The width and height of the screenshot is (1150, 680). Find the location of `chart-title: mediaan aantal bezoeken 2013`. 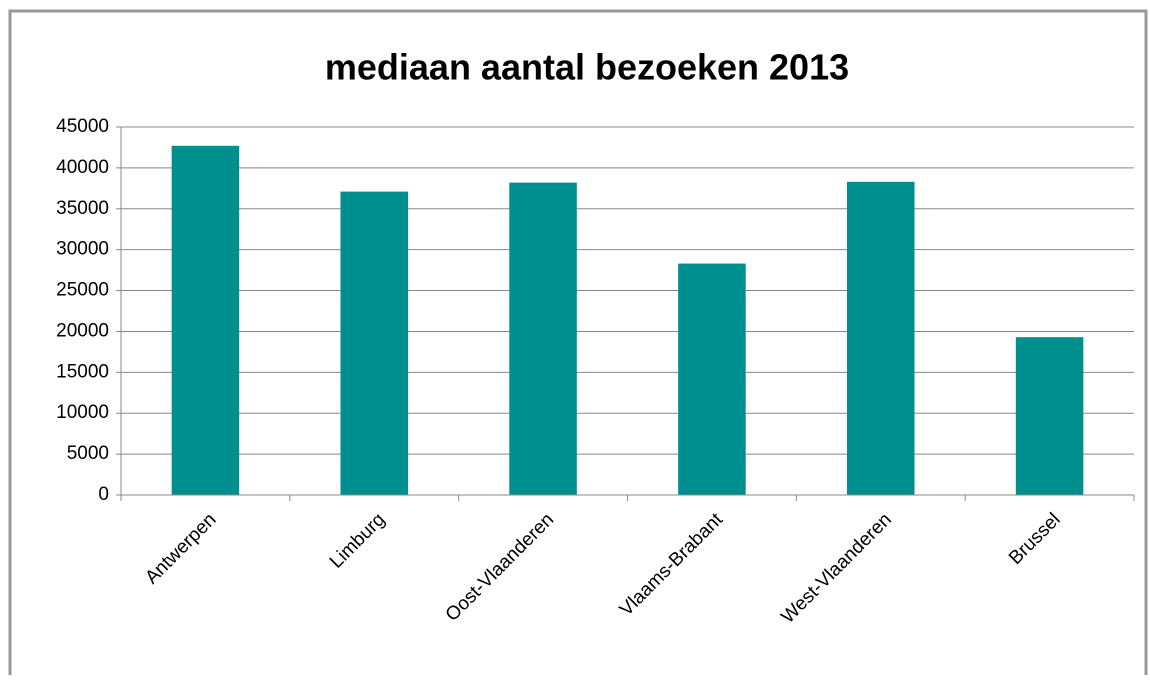

chart-title: mediaan aantal bezoeken 2013 is located at coordinates (587, 67).